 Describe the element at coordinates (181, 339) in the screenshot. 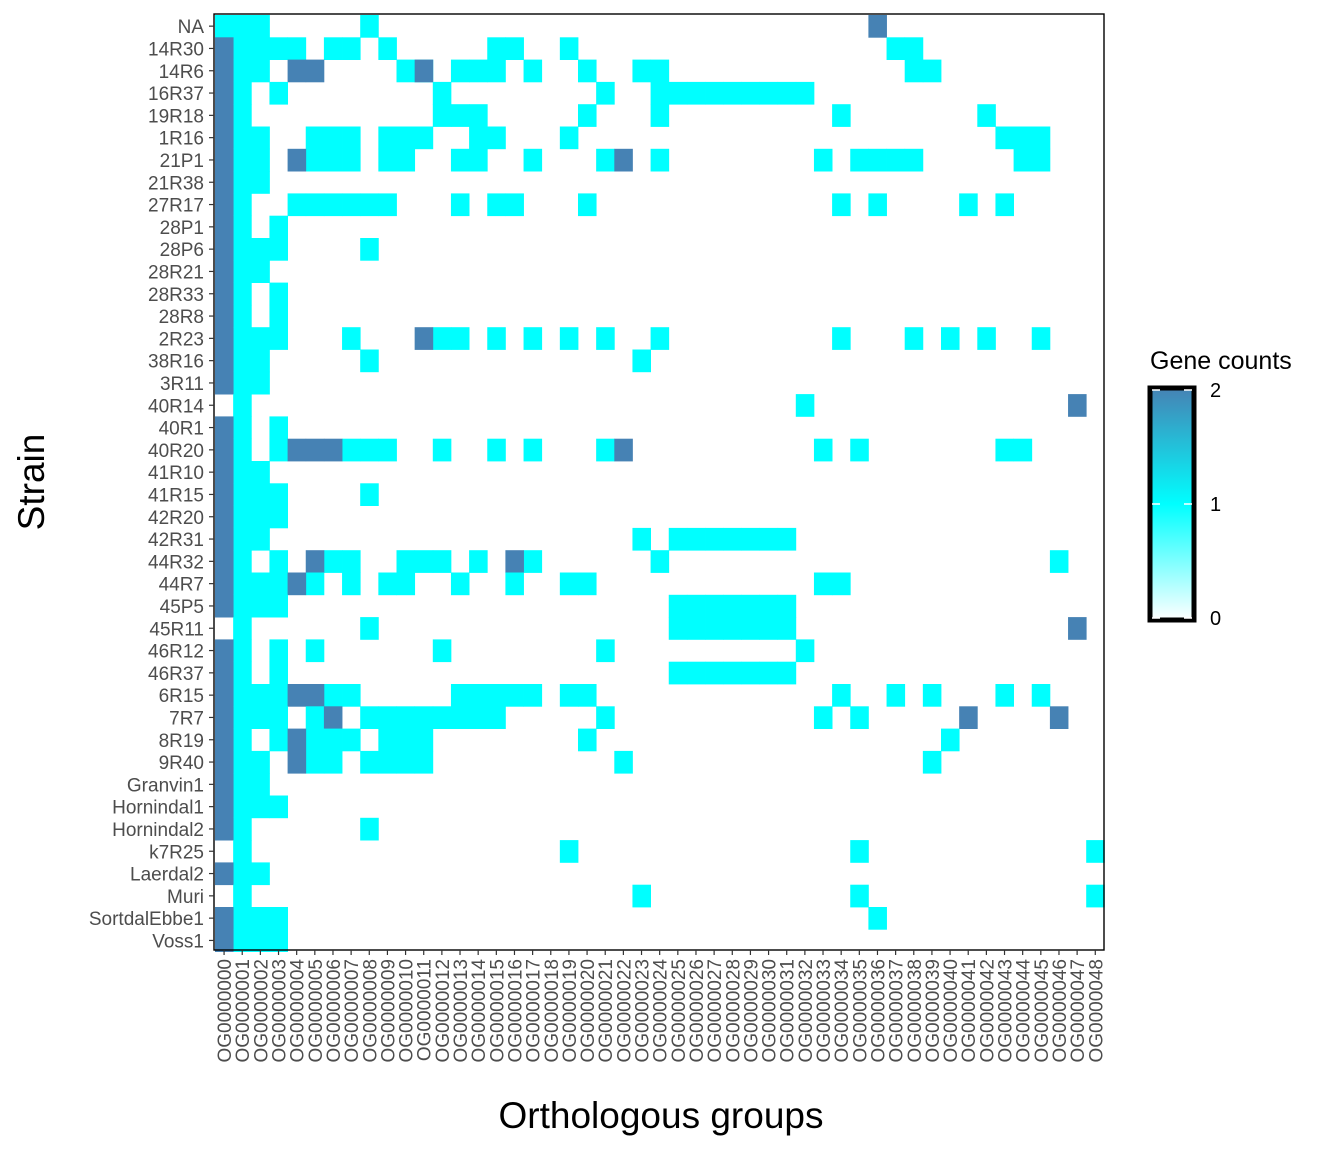

I see `y-tick-label: 2R23` at that location.